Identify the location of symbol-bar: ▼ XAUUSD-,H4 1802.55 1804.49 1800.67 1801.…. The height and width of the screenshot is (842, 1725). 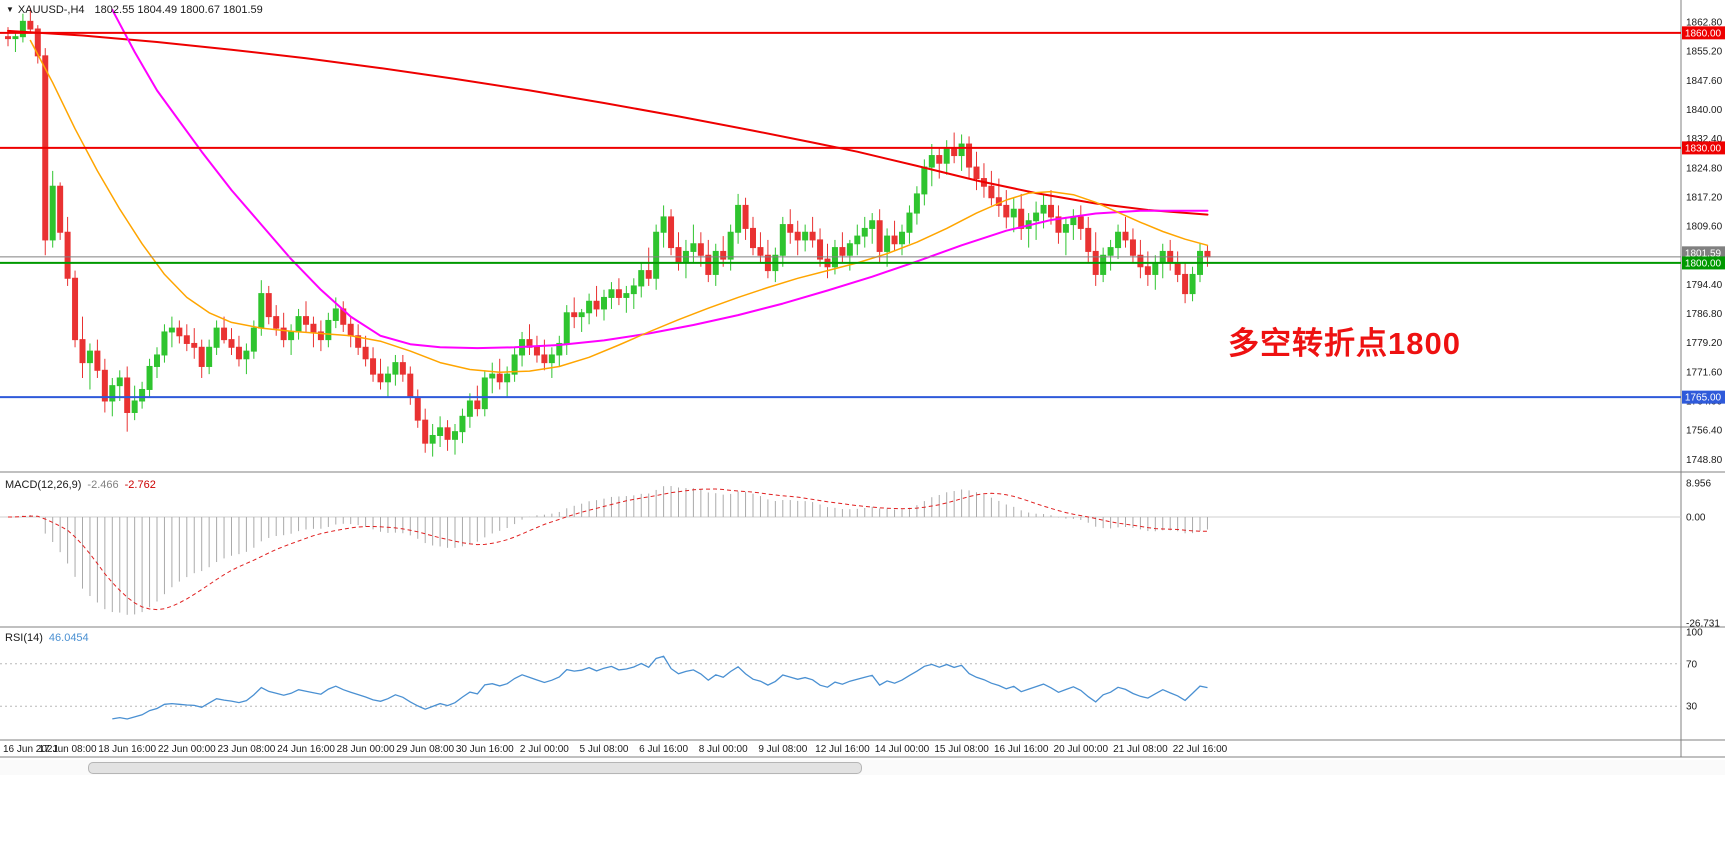
(134, 10).